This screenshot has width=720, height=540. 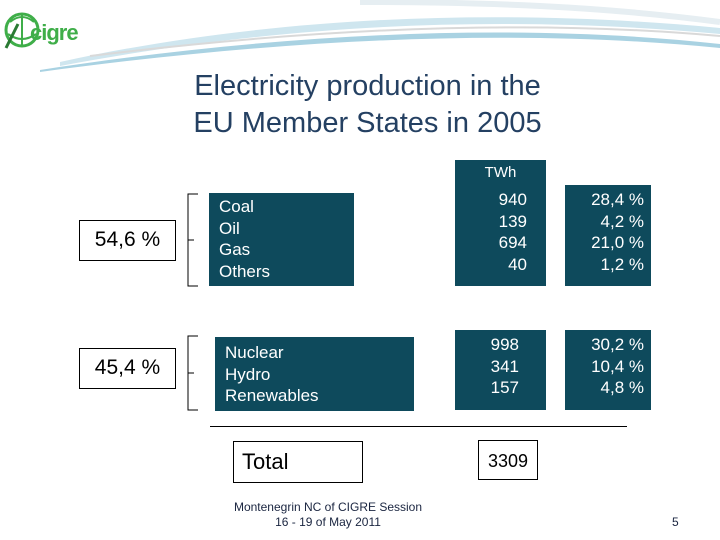 What do you see at coordinates (508, 460) in the screenshot?
I see `total-value: 3309` at bounding box center [508, 460].